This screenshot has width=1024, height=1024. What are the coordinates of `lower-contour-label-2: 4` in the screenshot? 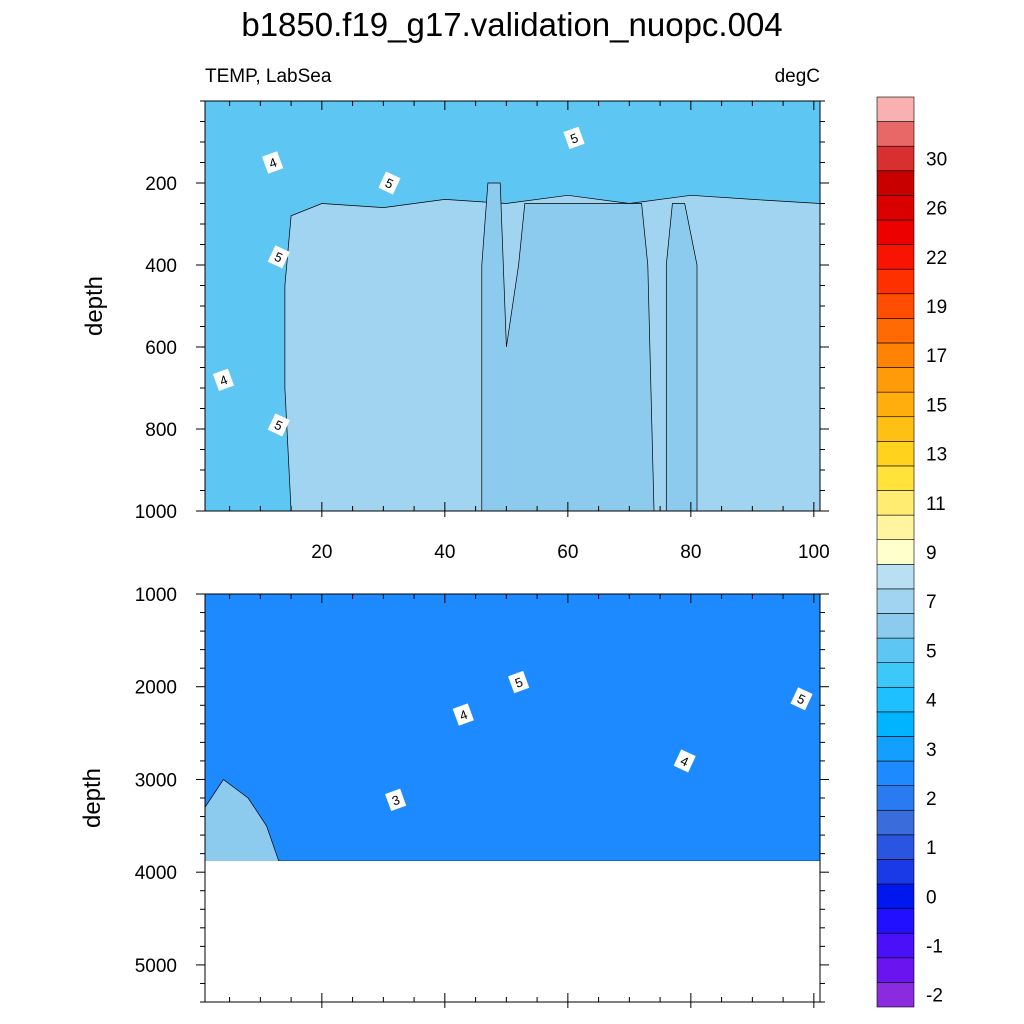 It's located at (463, 714).